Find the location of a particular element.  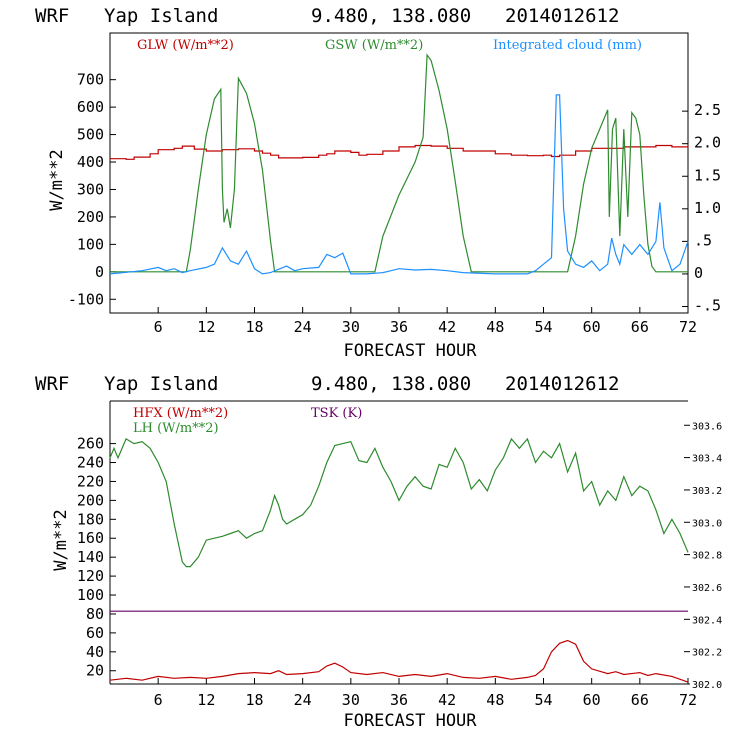

y-tick-label: 40 is located at coordinates (95, 652).